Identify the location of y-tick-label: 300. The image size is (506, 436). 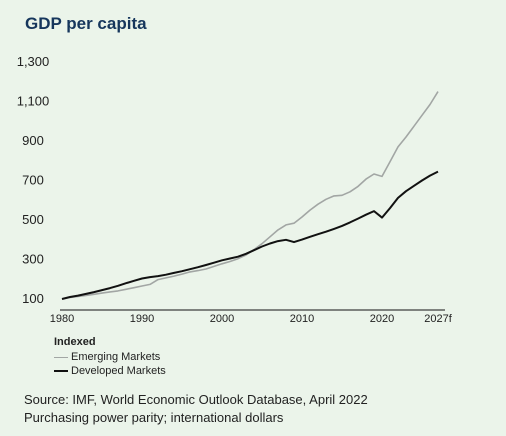
(33, 259).